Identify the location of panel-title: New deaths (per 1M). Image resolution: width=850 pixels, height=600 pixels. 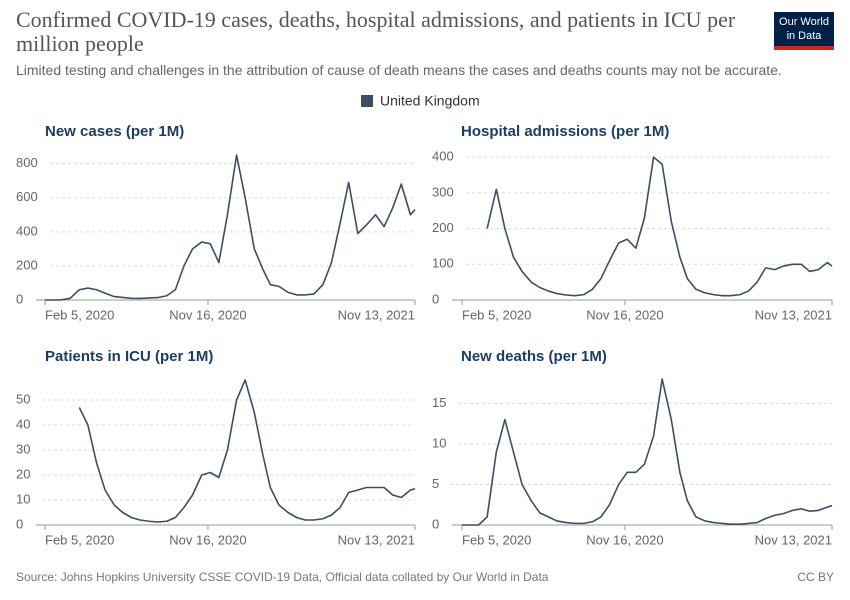
(534, 356).